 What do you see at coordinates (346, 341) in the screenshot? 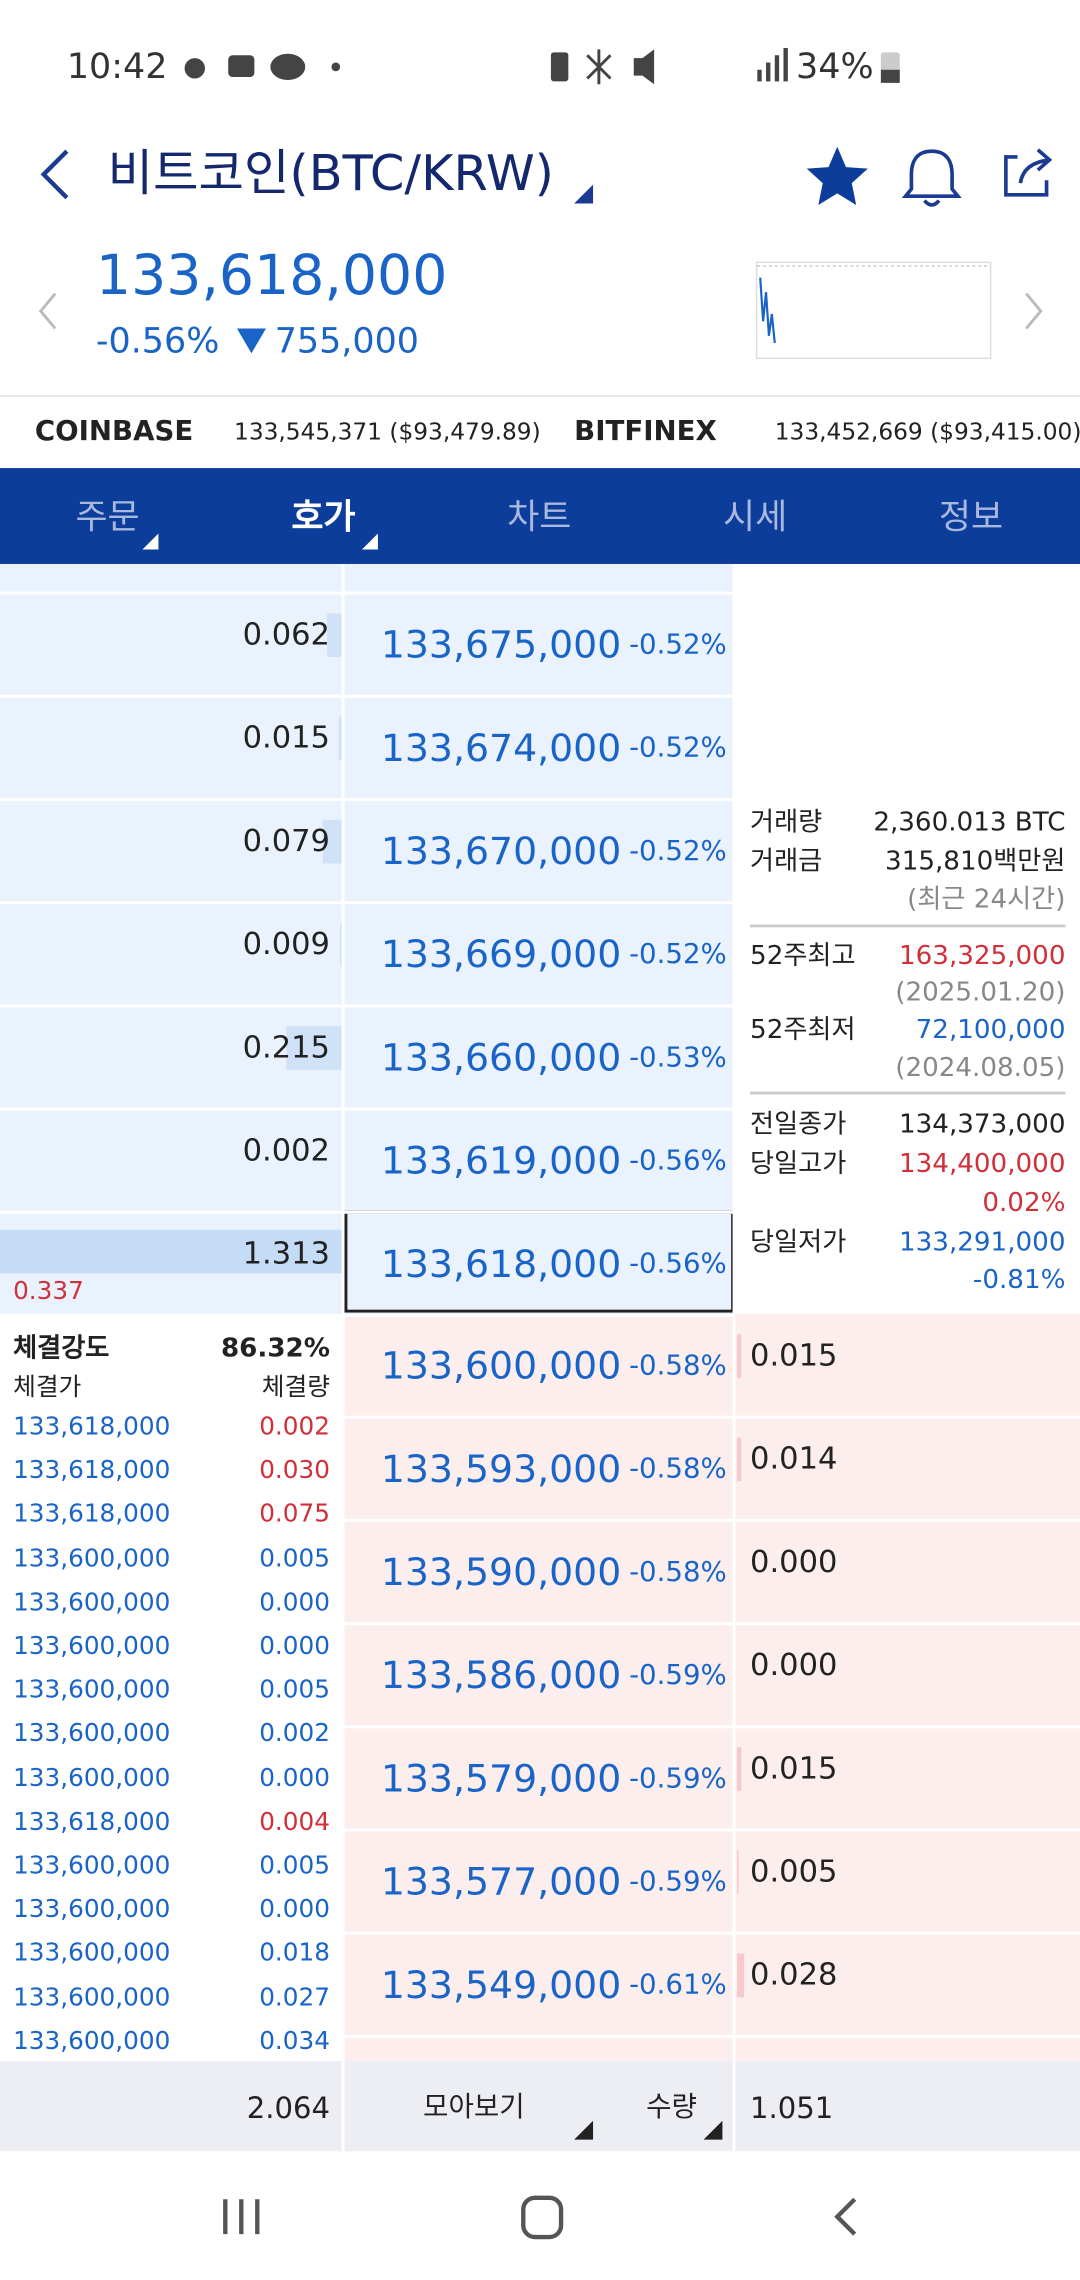
I see `change-amount: 755,000` at bounding box center [346, 341].